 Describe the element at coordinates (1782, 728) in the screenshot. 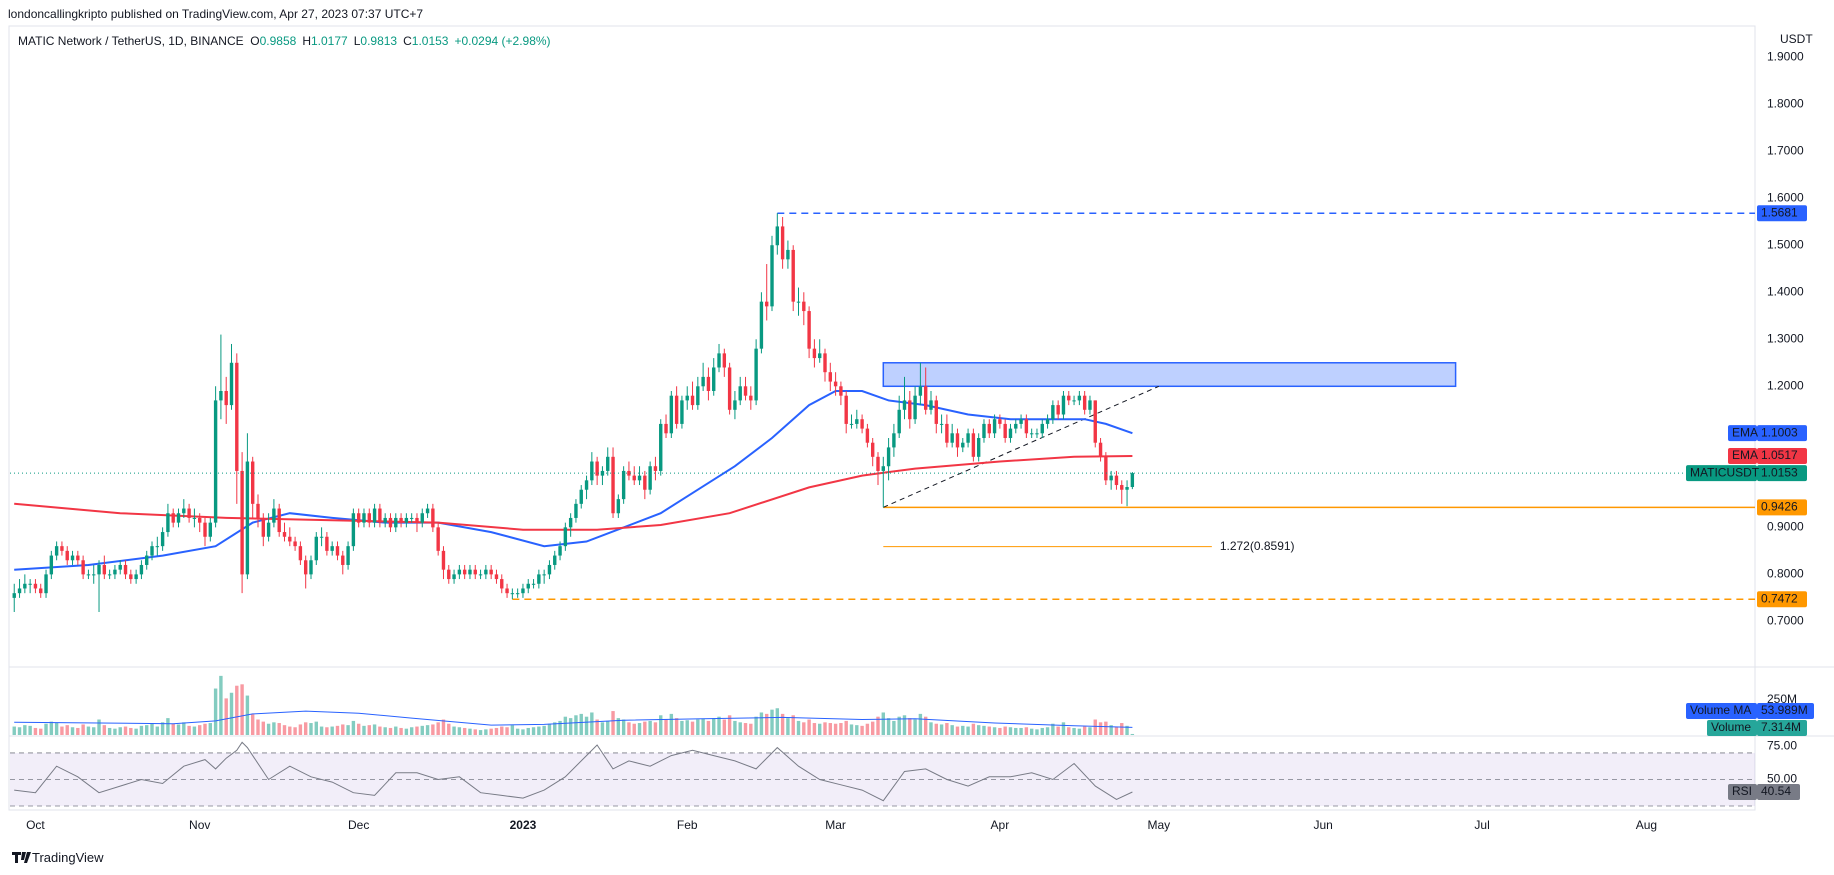

I see `volume-badge-bg` at that location.